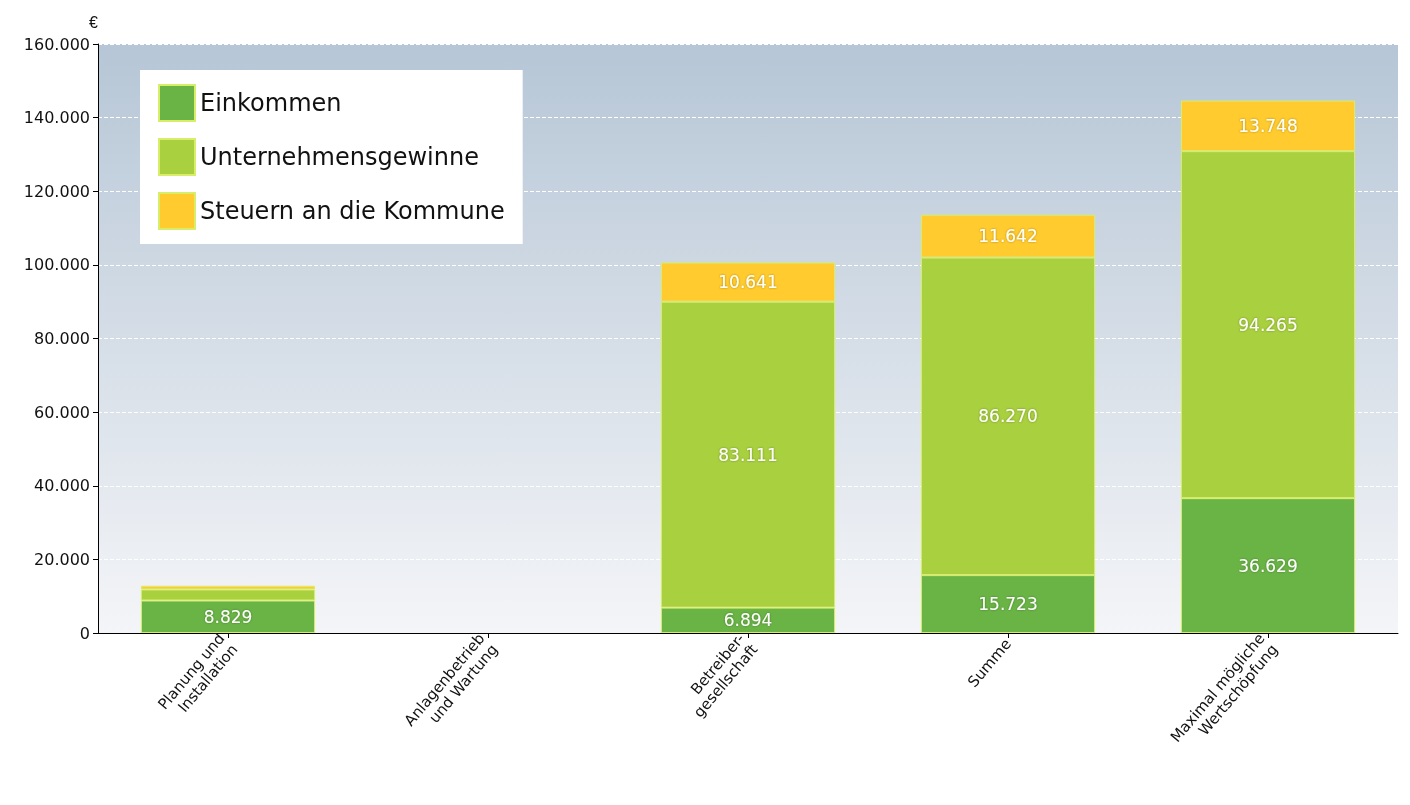  Describe the element at coordinates (748, 620) in the screenshot. I see `data-label: 6.894` at that location.